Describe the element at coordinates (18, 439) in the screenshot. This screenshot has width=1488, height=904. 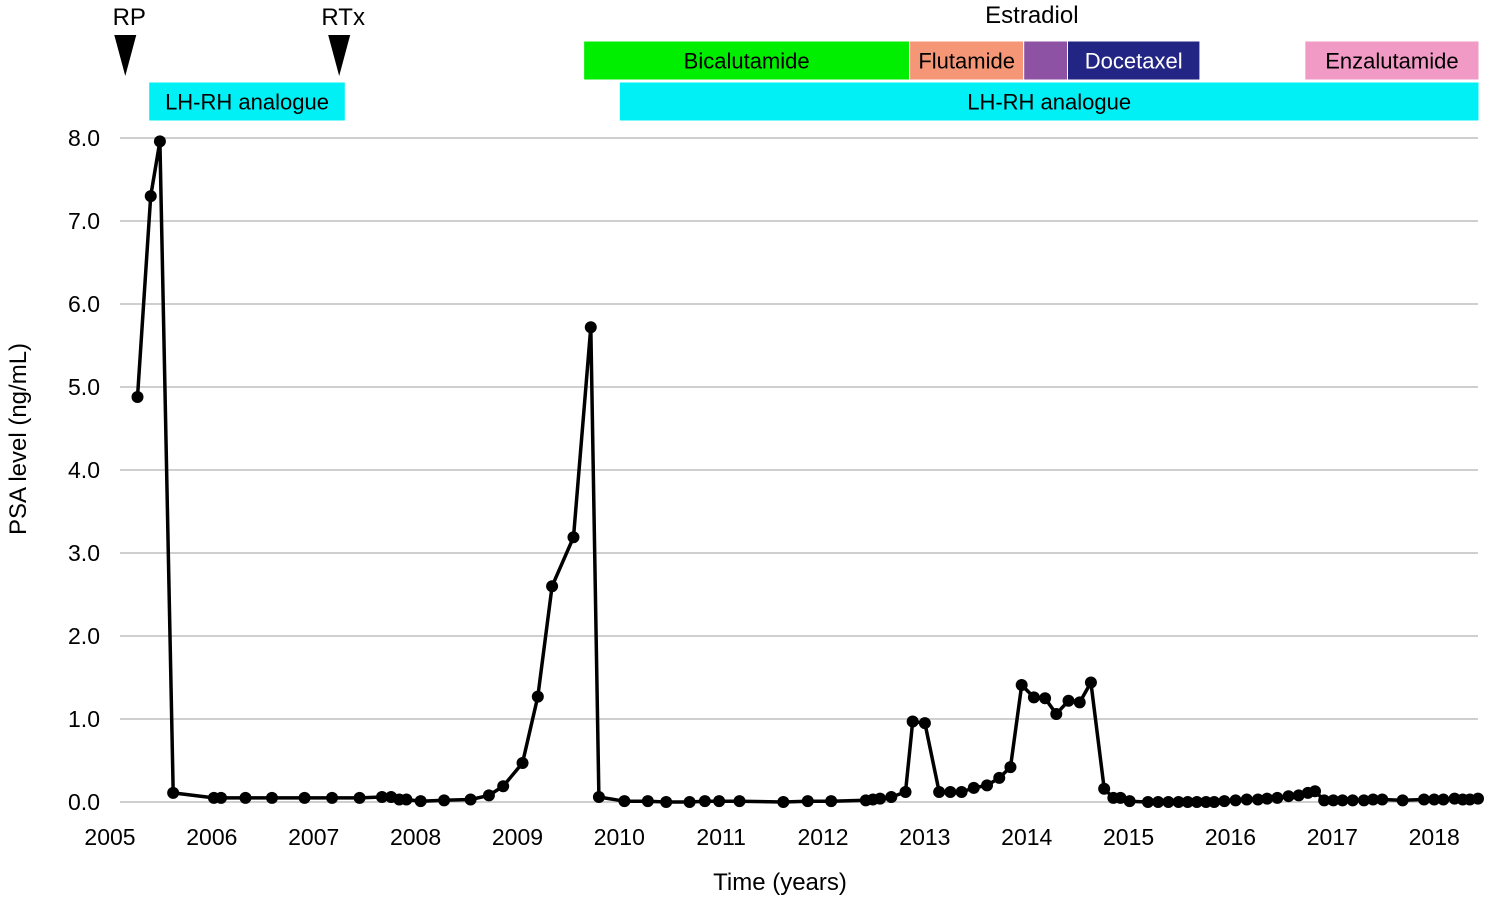
I see `y-axis-title: PSA level (ng/mL)` at that location.